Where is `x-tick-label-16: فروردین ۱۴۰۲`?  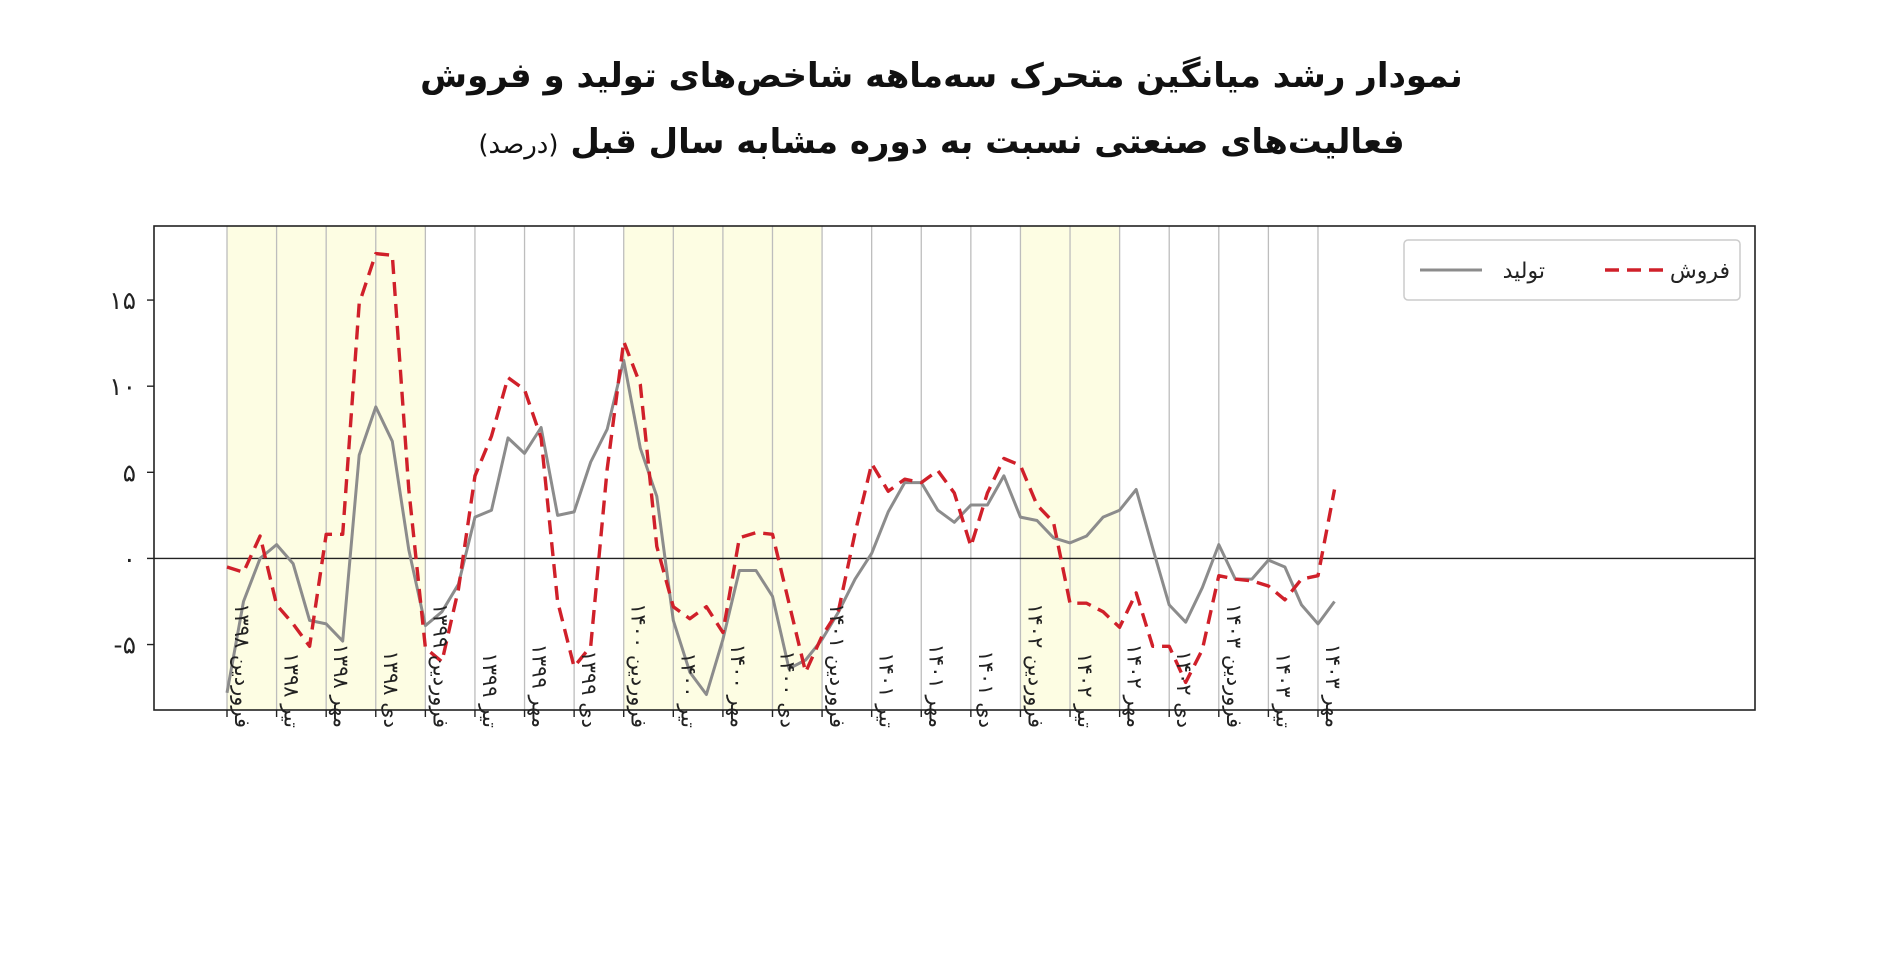 x-tick-label-16: فروردین ۱۴۰۲ is located at coordinates (1035, 665).